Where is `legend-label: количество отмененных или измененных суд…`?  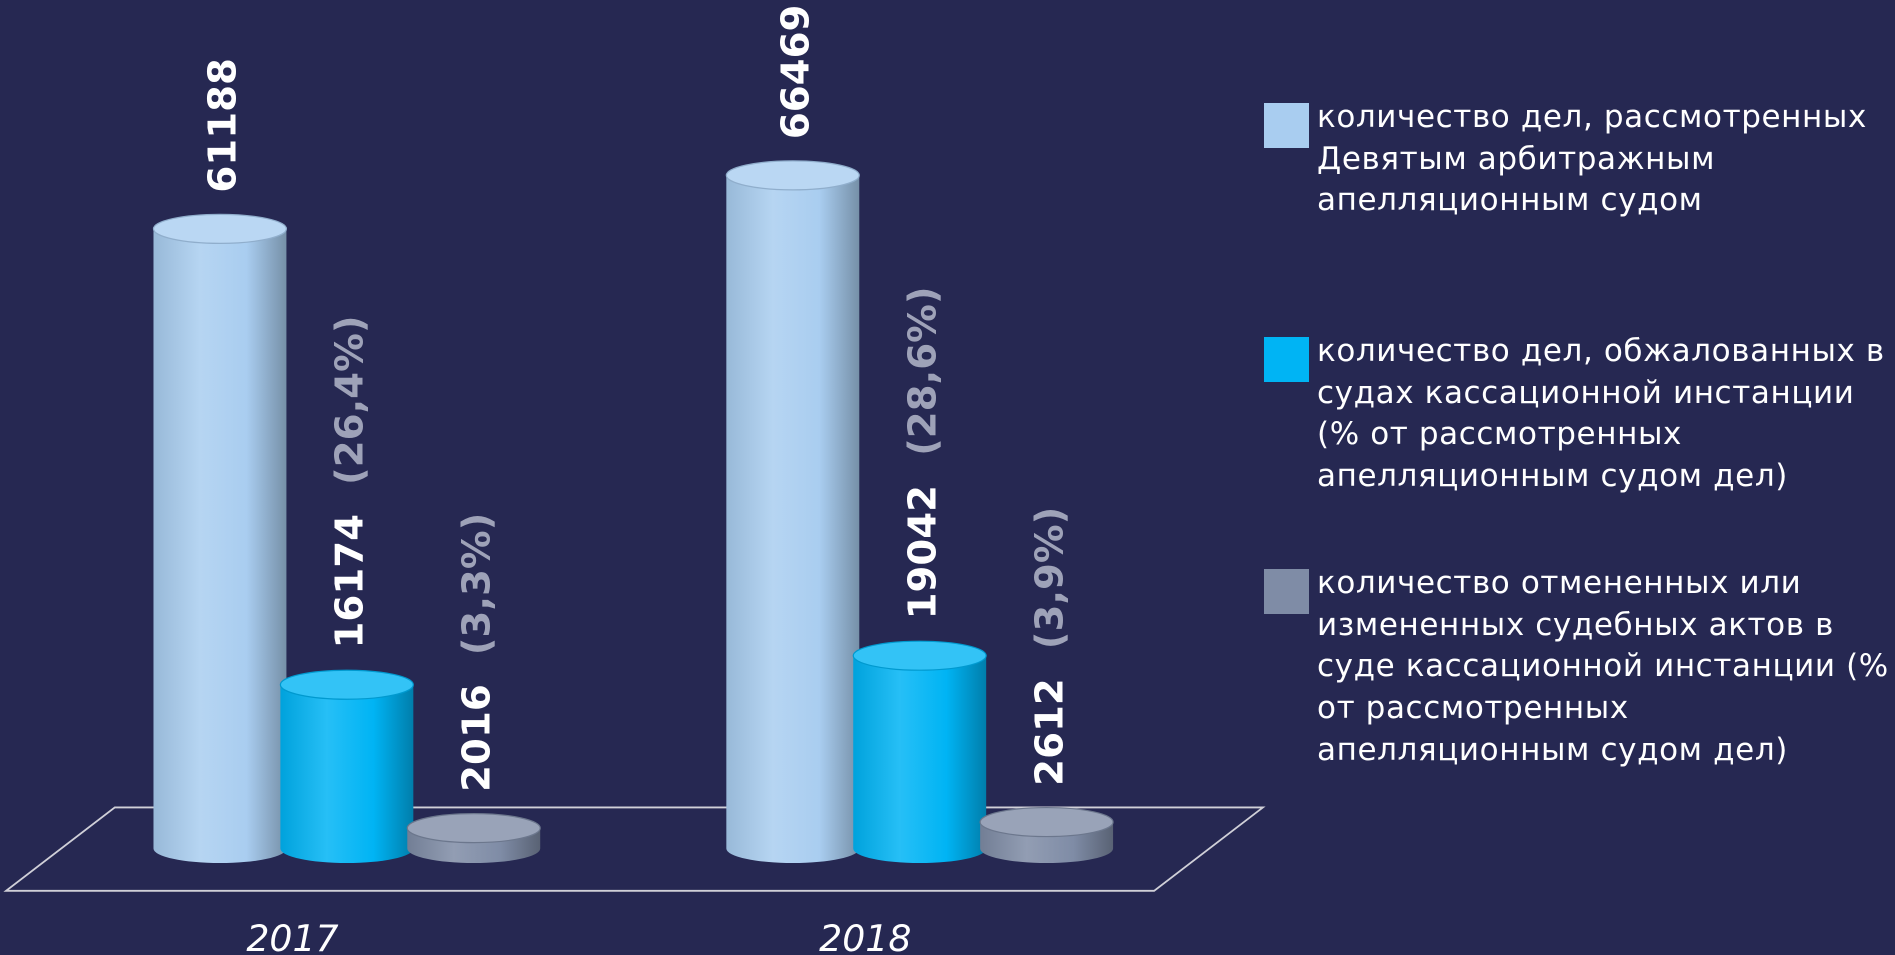
legend-label: количество отмененных или измененных суд… is located at coordinates (1603, 666).